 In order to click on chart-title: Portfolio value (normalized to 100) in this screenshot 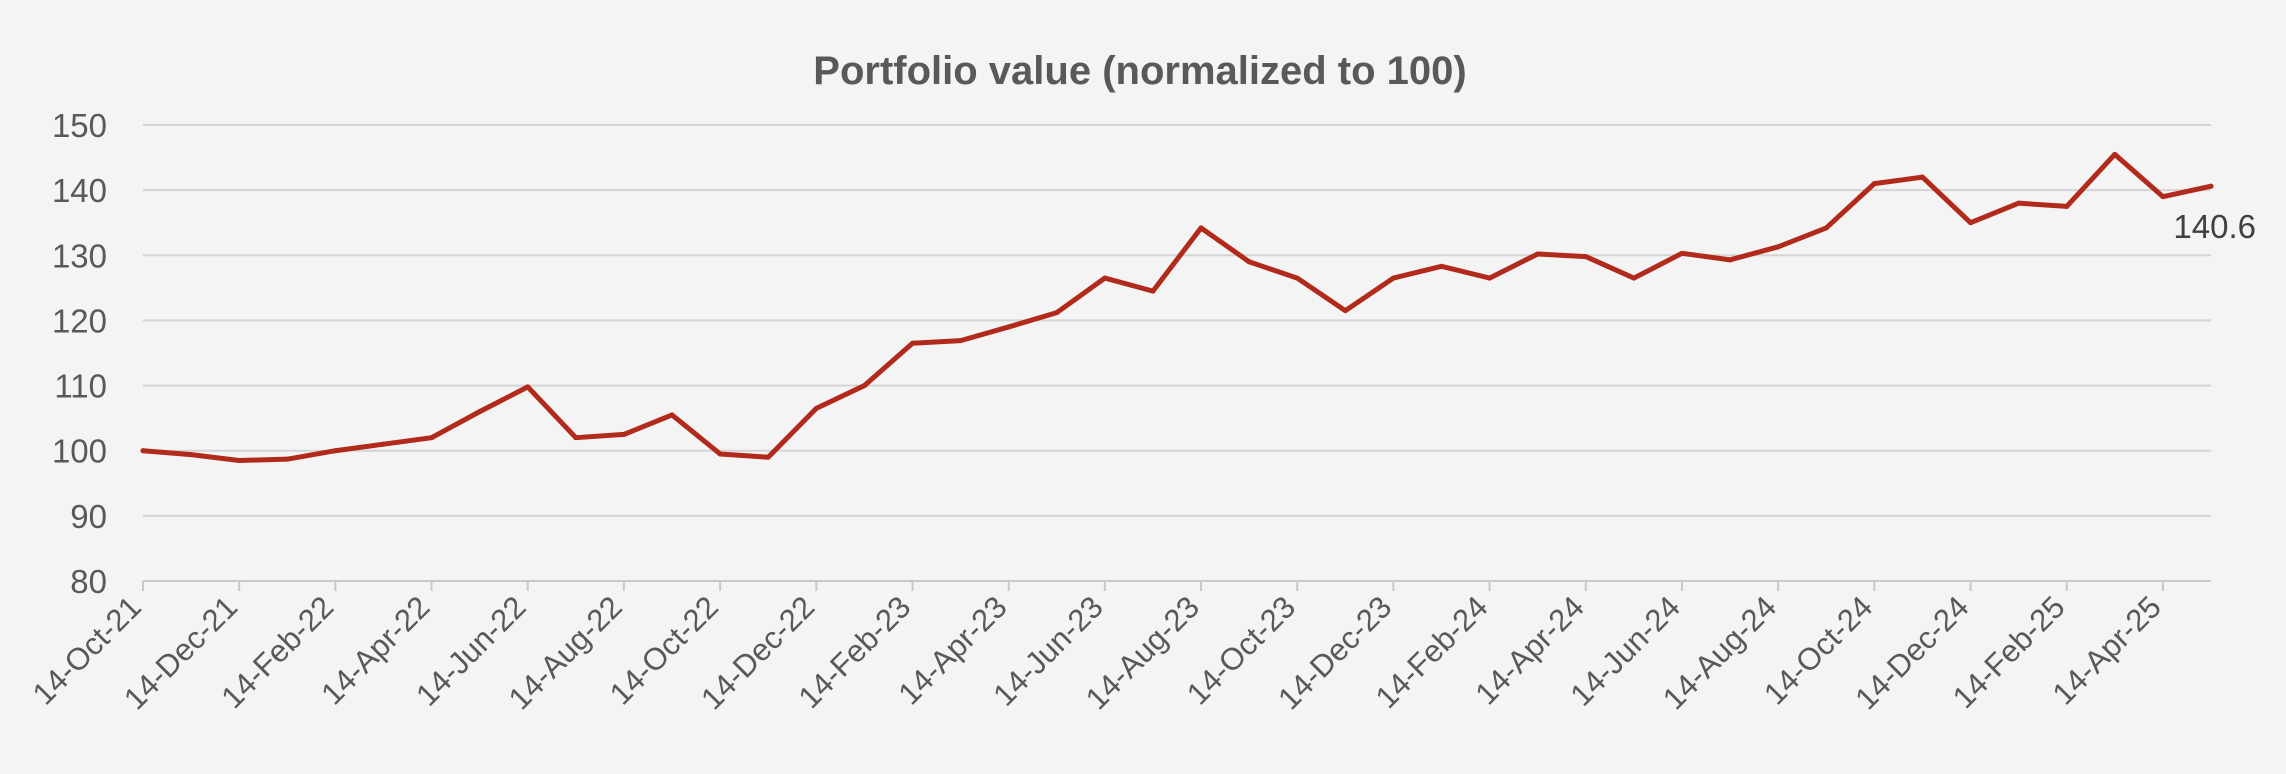, I will do `click(1139, 71)`.